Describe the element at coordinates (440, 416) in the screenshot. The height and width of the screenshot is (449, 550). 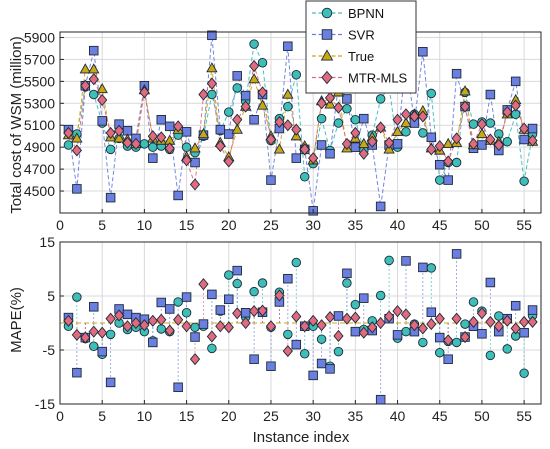
I see `bottom-x-tick-label: 45` at that location.